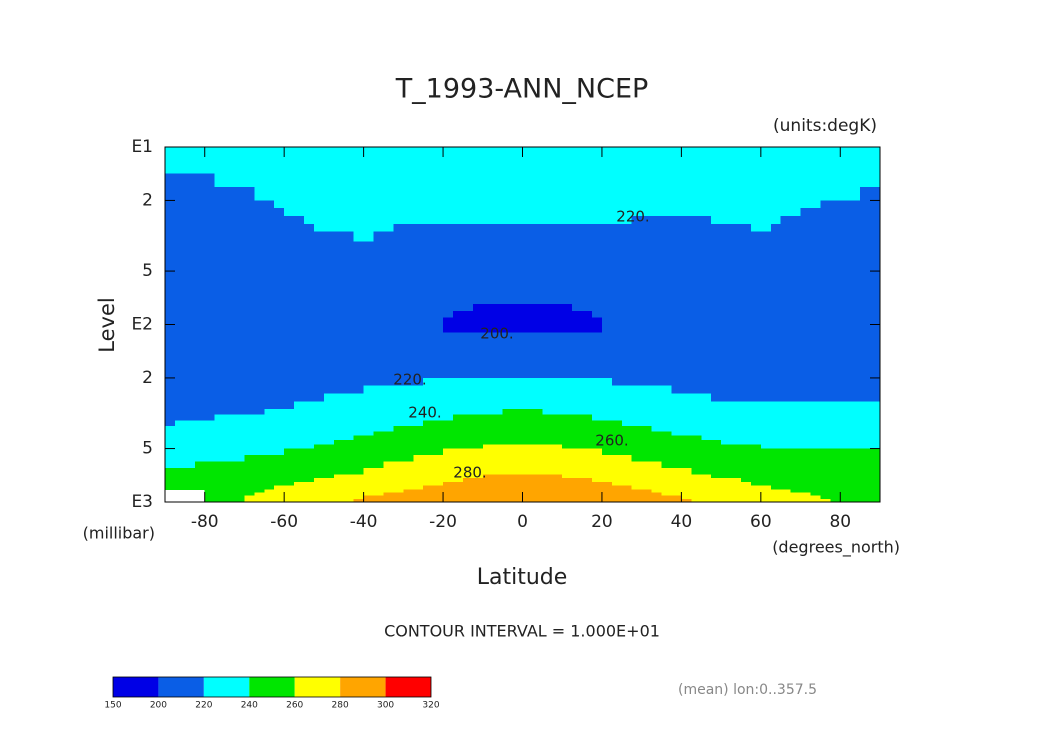  What do you see at coordinates (747, 690) in the screenshot?
I see `note: (mean) lon:0..357.5` at bounding box center [747, 690].